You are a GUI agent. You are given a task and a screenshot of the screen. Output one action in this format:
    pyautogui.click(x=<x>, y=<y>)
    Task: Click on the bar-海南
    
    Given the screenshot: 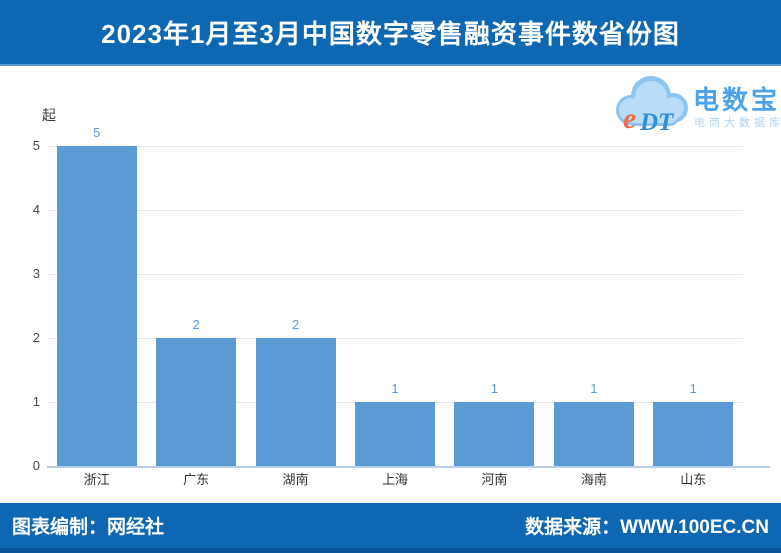 What is the action you would take?
    pyautogui.click(x=593, y=434)
    